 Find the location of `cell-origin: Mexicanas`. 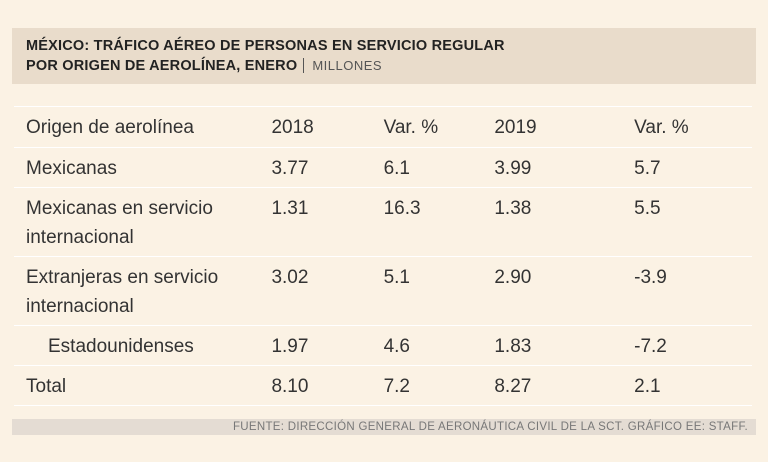

cell-origin: Mexicanas is located at coordinates (143, 167).